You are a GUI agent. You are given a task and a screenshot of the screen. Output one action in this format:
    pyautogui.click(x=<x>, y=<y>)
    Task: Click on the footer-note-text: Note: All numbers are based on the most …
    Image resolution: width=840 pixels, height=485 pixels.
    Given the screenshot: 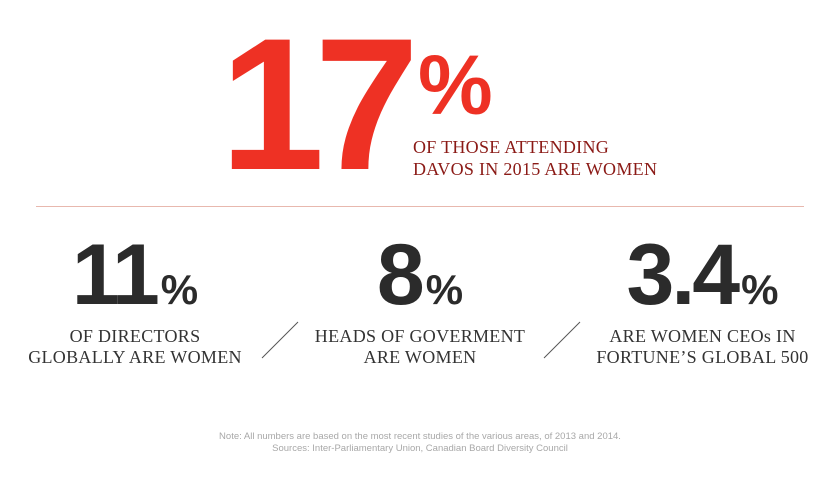 What is the action you would take?
    pyautogui.click(x=420, y=436)
    